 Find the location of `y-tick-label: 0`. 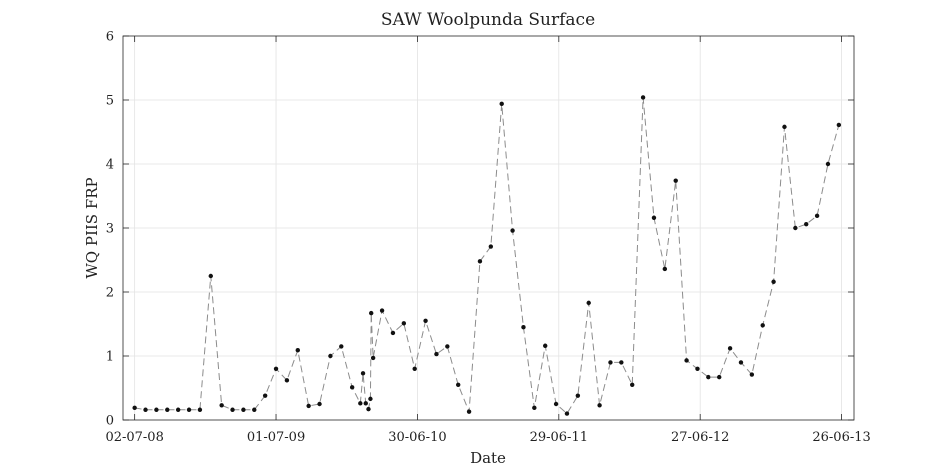

y-tick-label: 0 is located at coordinates (110, 421).